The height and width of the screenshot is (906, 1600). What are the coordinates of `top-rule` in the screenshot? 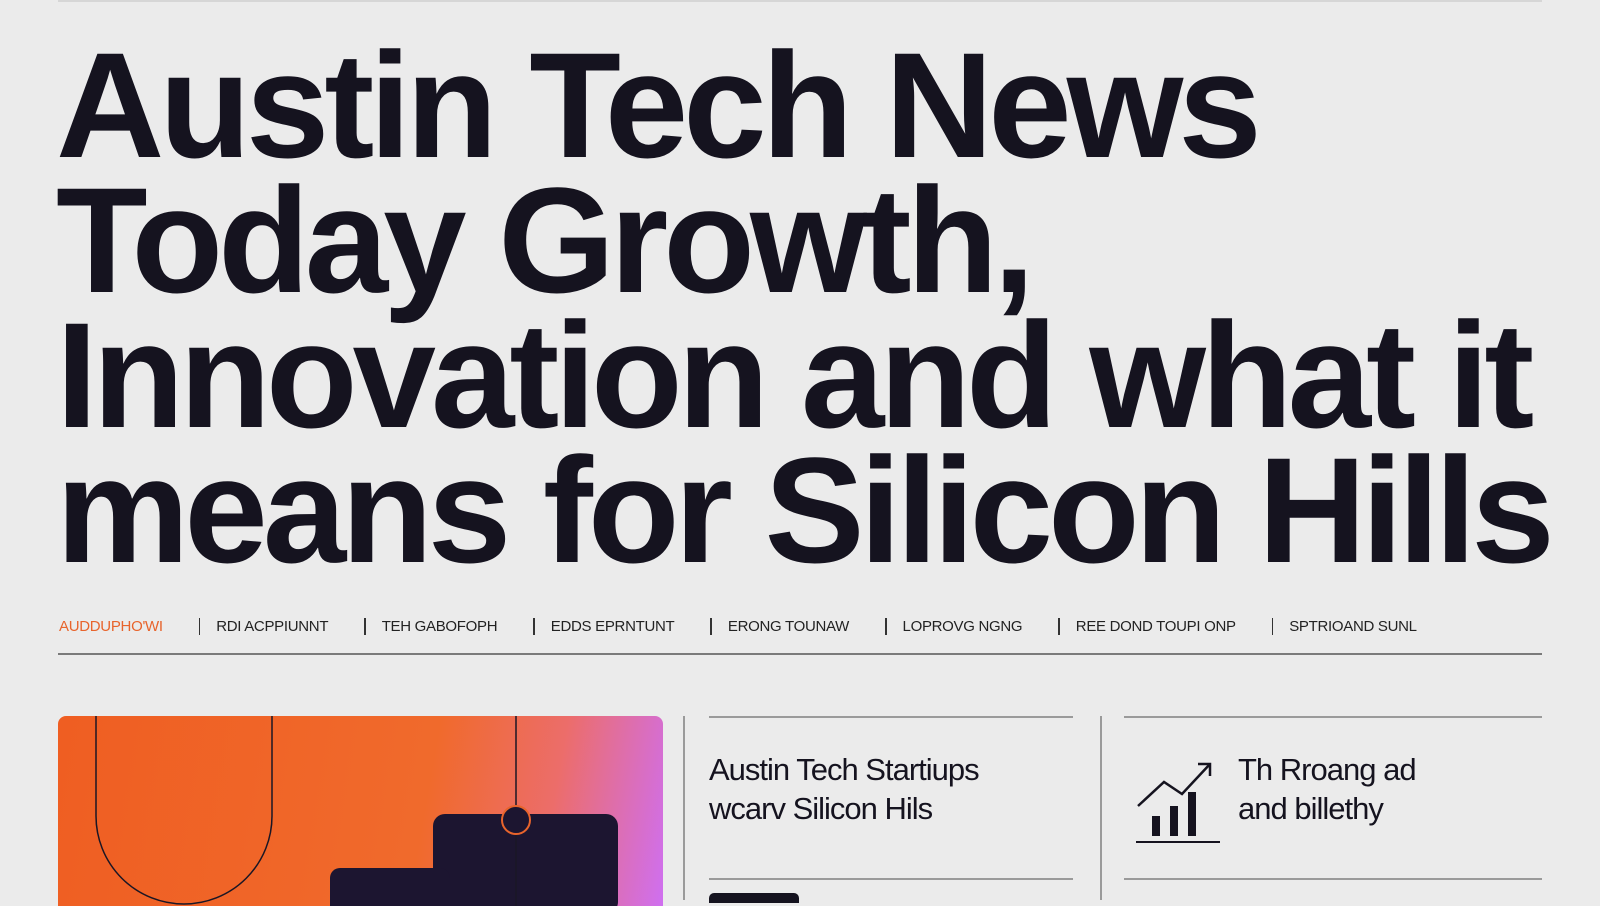 It's located at (800, 1).